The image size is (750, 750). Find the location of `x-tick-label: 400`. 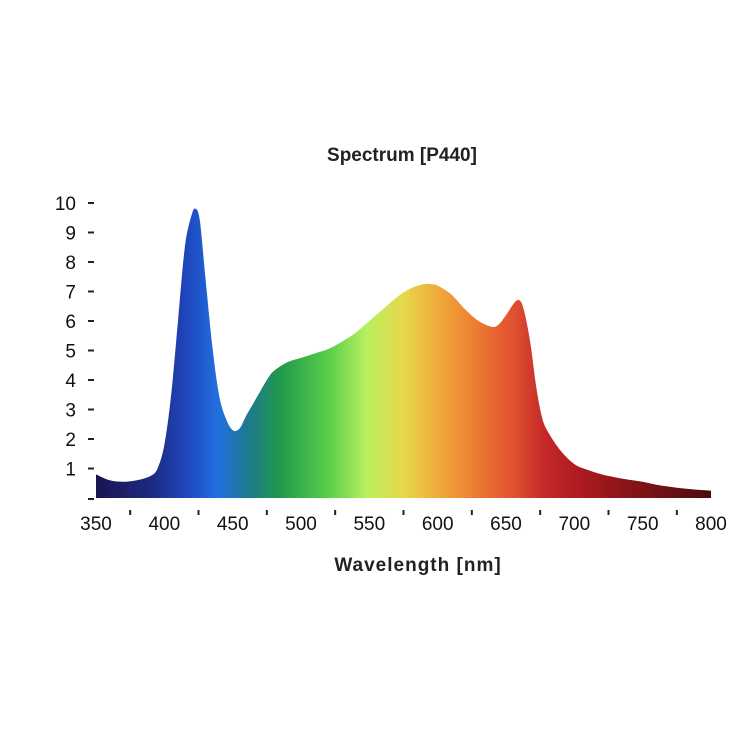

x-tick-label: 400 is located at coordinates (164, 524).